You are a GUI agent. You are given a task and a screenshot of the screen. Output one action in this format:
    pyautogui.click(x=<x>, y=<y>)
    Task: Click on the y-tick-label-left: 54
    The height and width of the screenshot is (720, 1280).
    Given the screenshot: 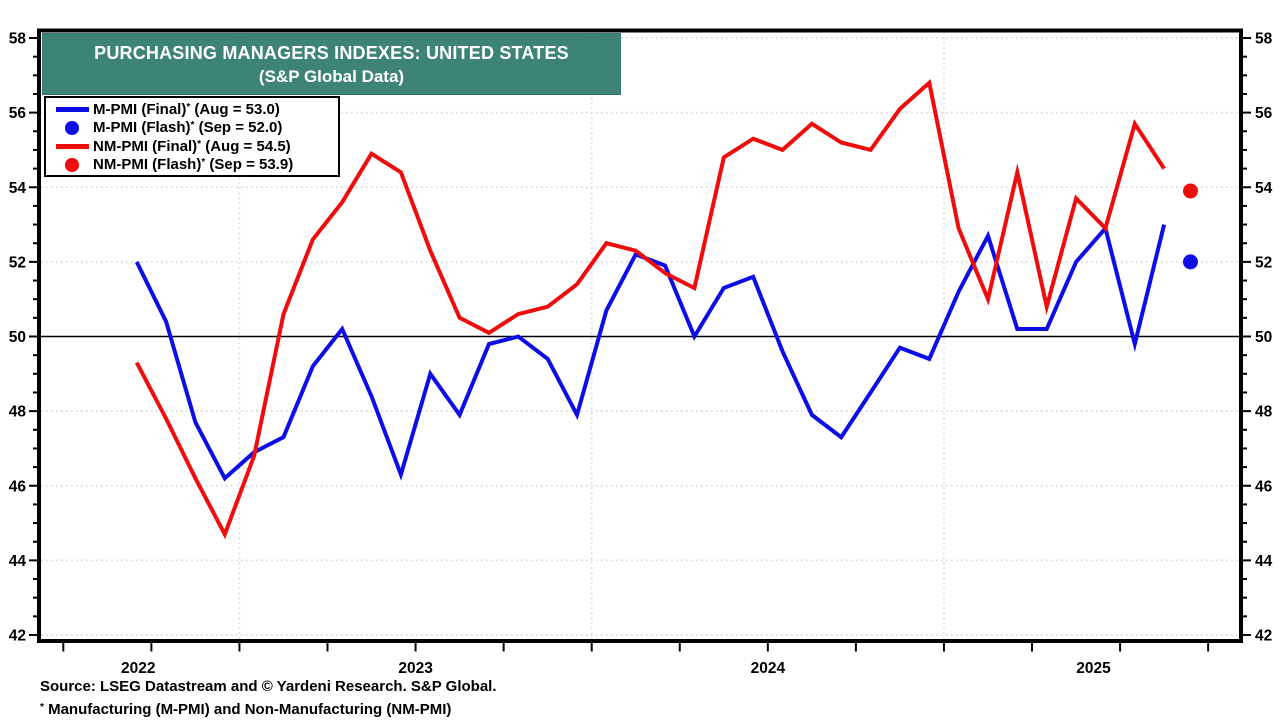 What is the action you would take?
    pyautogui.click(x=18, y=188)
    